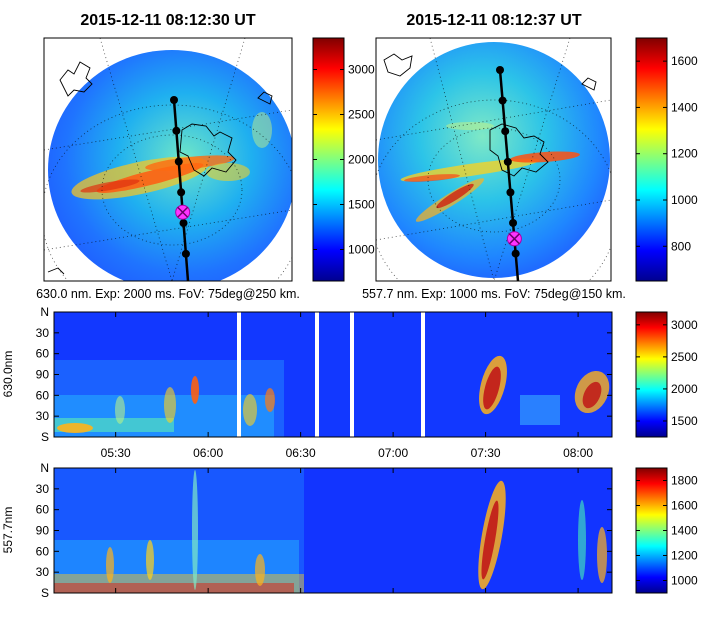 This screenshot has height=624, width=721. What do you see at coordinates (167, 20) in the screenshot?
I see `title-left: 2015-12-11 08:12:30 UT` at bounding box center [167, 20].